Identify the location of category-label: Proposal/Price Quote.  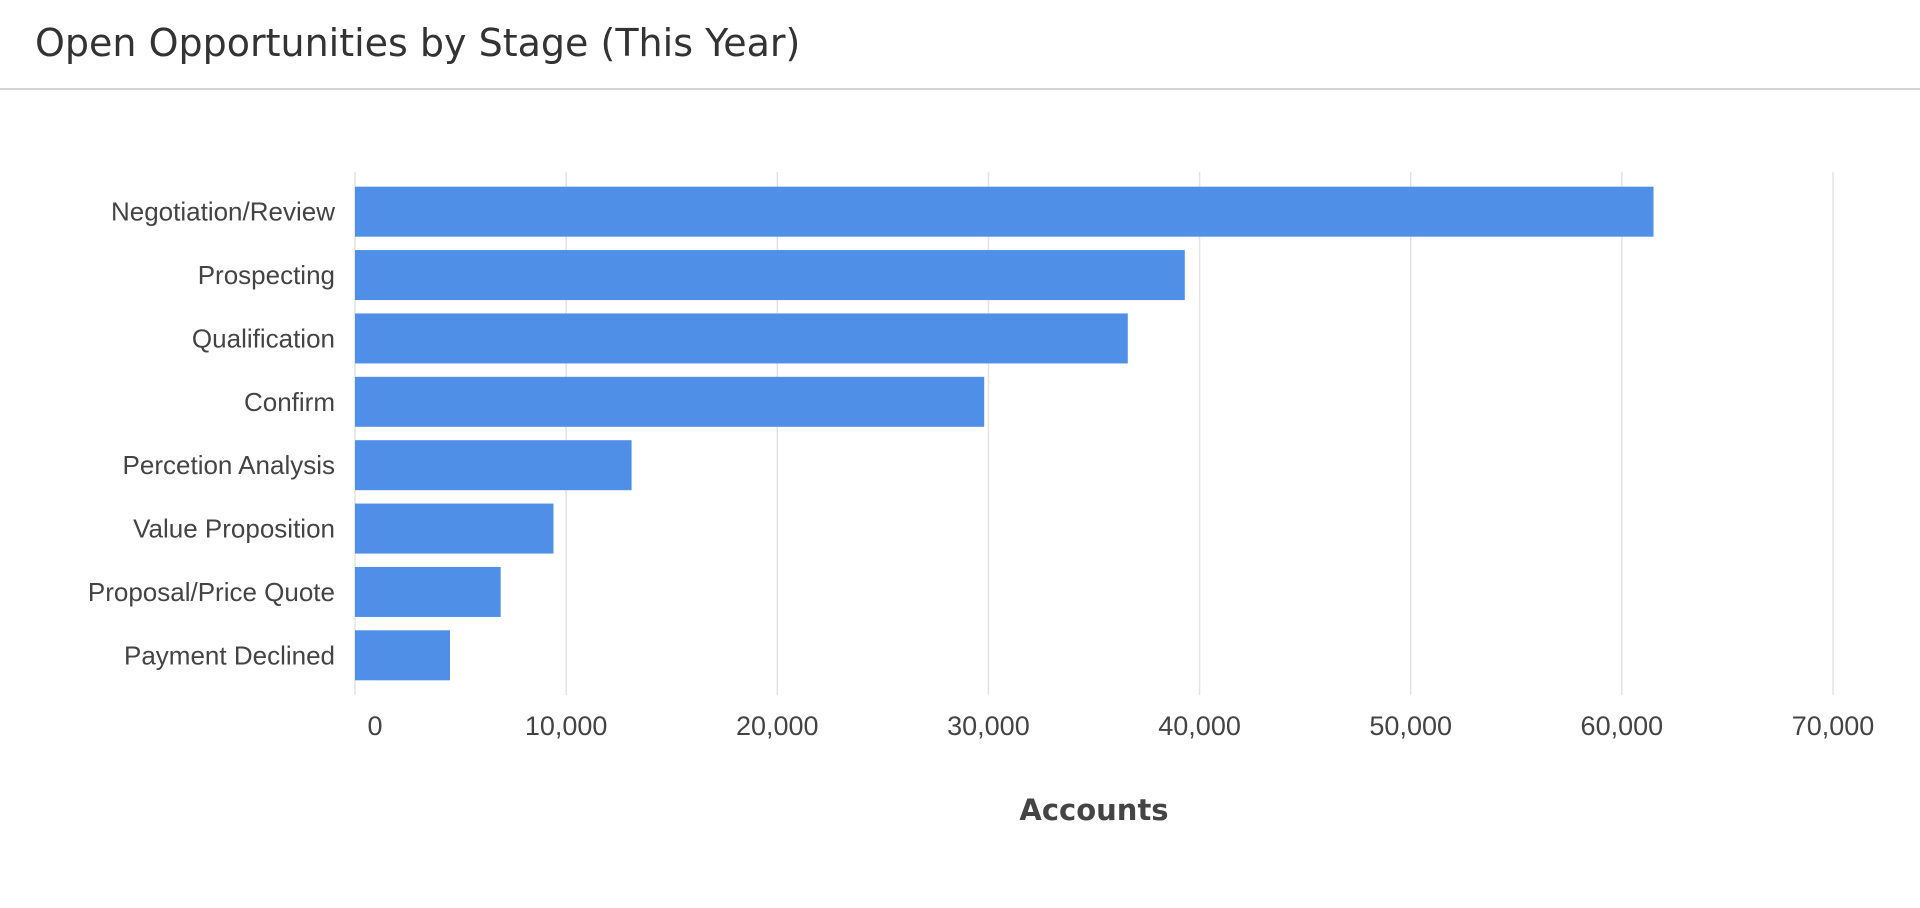
(211, 592).